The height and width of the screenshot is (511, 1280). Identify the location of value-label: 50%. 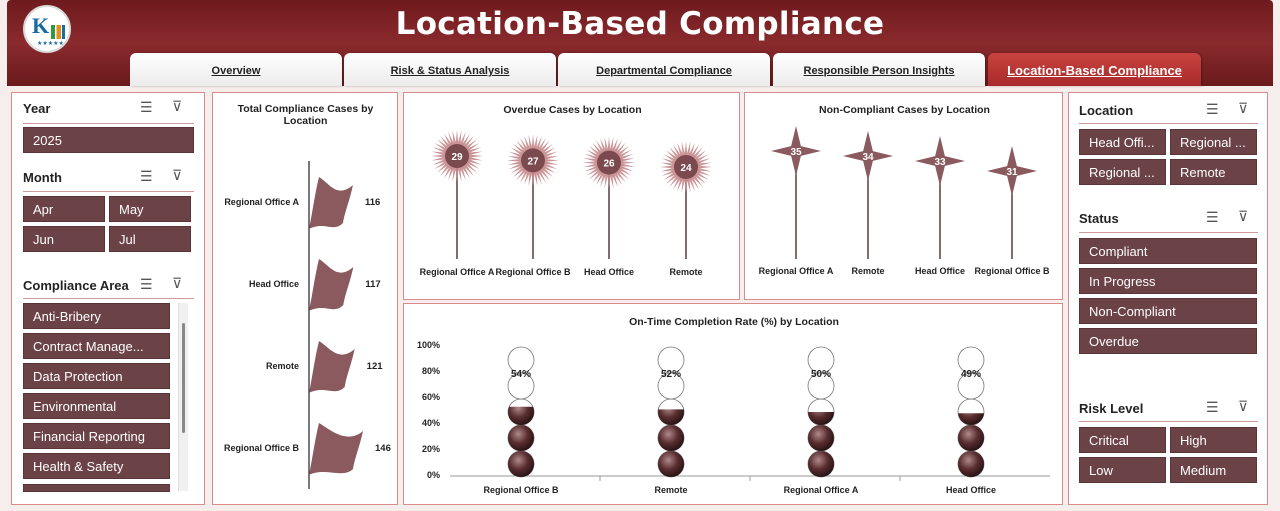
(820, 374).